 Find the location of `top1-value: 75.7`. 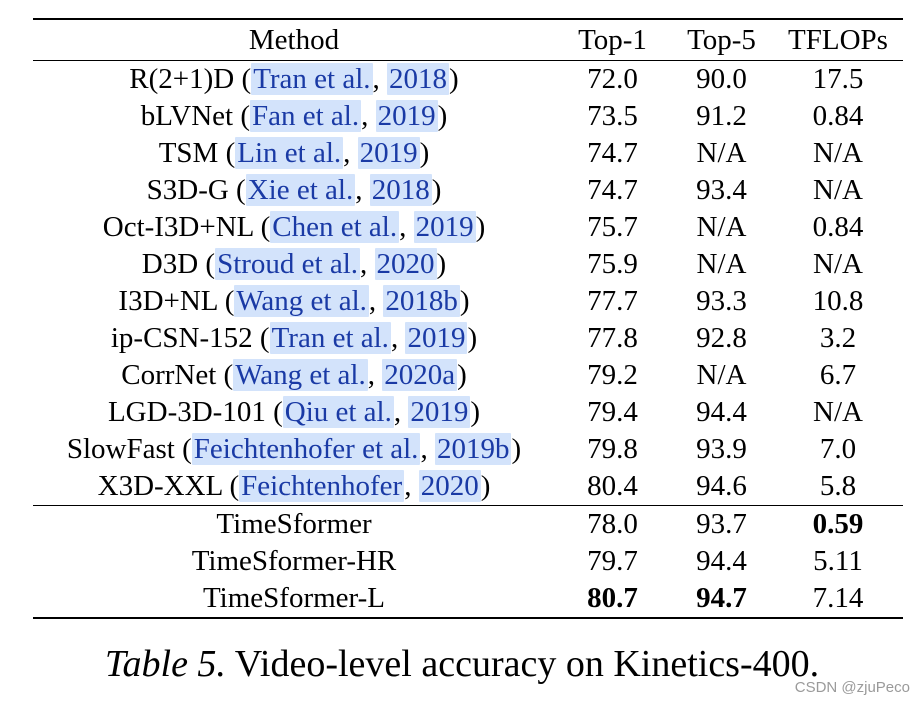

top1-value: 75.7 is located at coordinates (612, 227).